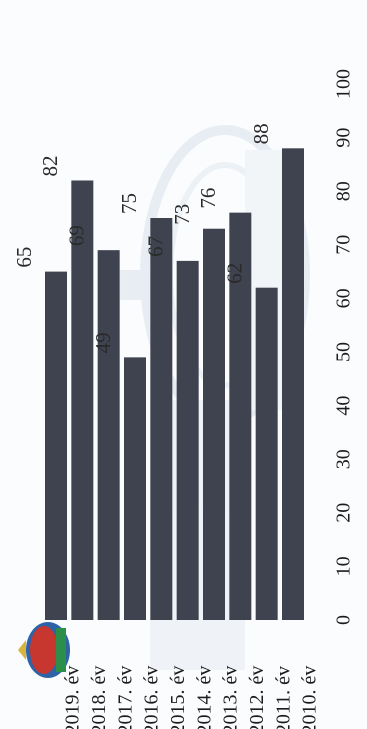 The height and width of the screenshot is (729, 367). Describe the element at coordinates (344, 406) in the screenshot. I see `value-tick-label: 40` at that location.